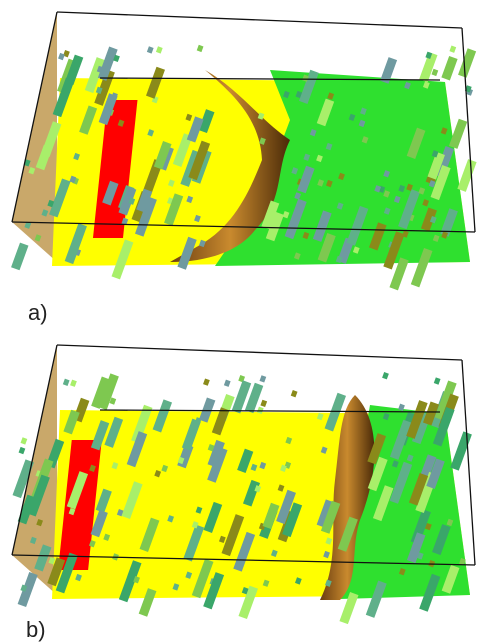  I want to click on panel-label: a), so click(38, 312).